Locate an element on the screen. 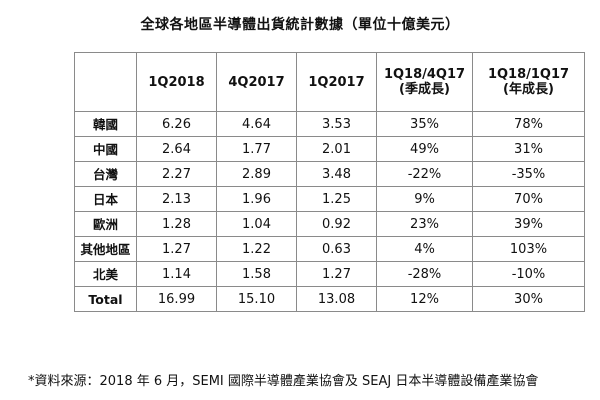 The height and width of the screenshot is (400, 600). row-header-cell: Total is located at coordinates (105, 299).